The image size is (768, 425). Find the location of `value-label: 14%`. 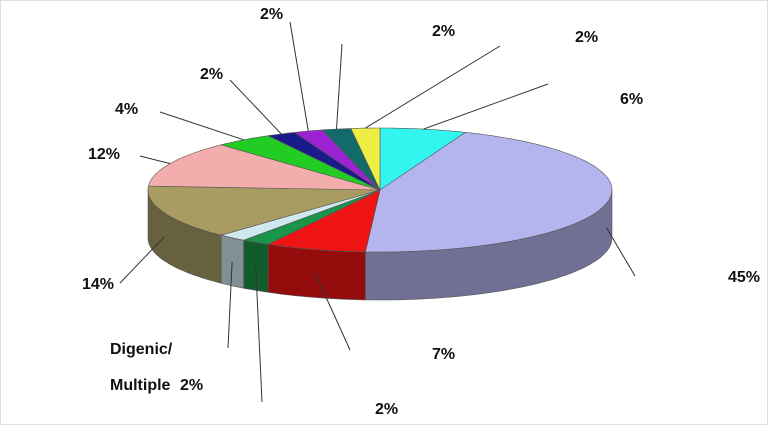

value-label: 14% is located at coordinates (98, 284).